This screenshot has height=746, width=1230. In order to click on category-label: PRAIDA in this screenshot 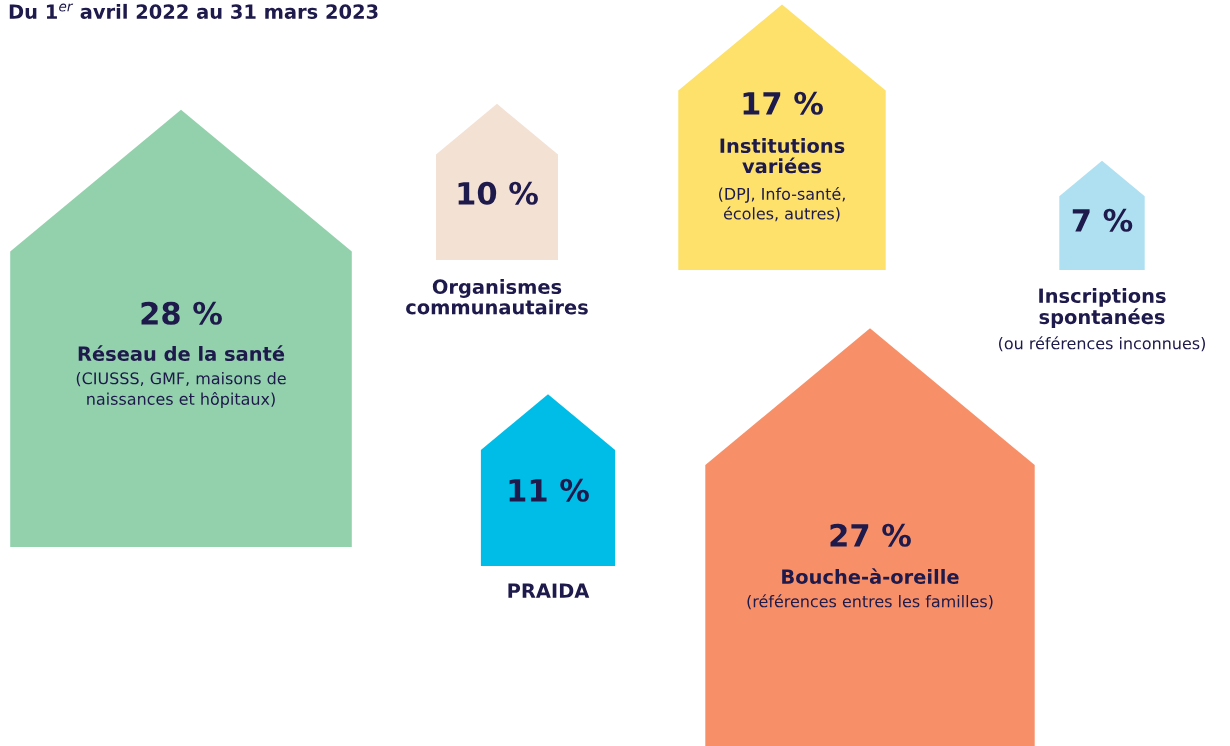, I will do `click(549, 590)`.